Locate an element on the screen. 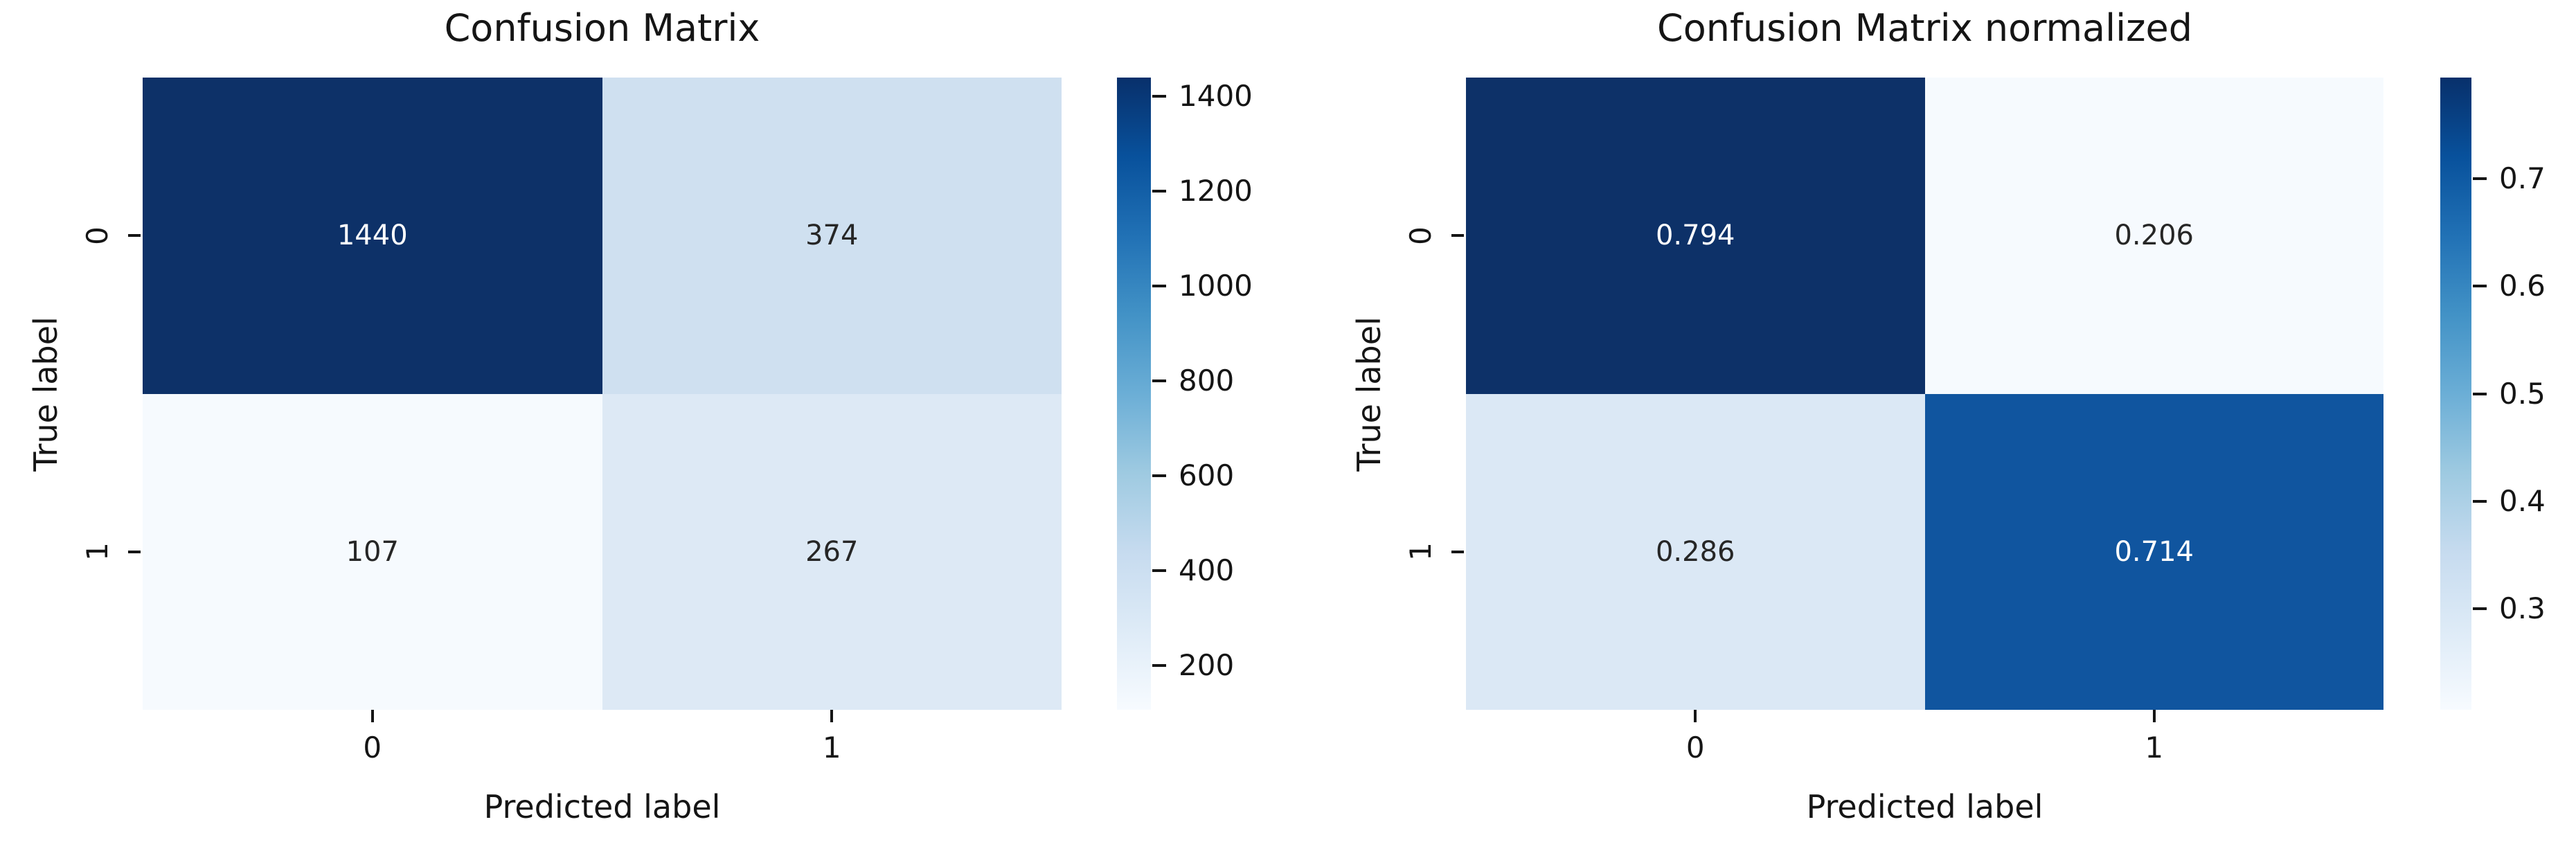  heatmap-cell: 1440 is located at coordinates (372, 236).